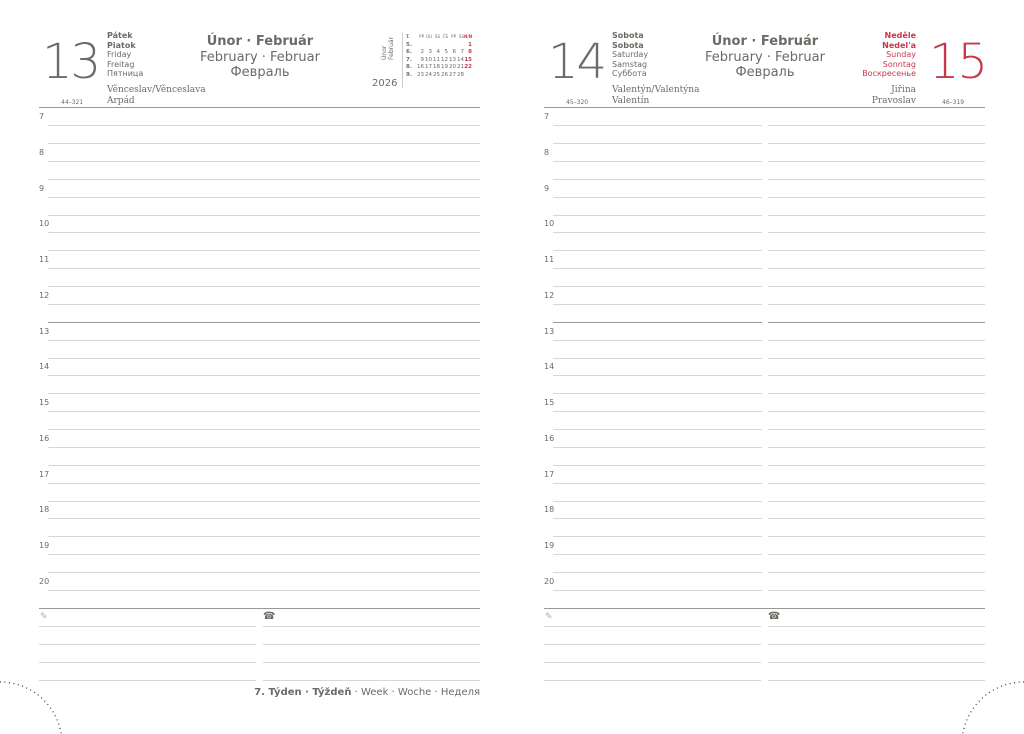  What do you see at coordinates (436, 67) in the screenshot?
I see `mini-cal-cell: 18` at bounding box center [436, 67].